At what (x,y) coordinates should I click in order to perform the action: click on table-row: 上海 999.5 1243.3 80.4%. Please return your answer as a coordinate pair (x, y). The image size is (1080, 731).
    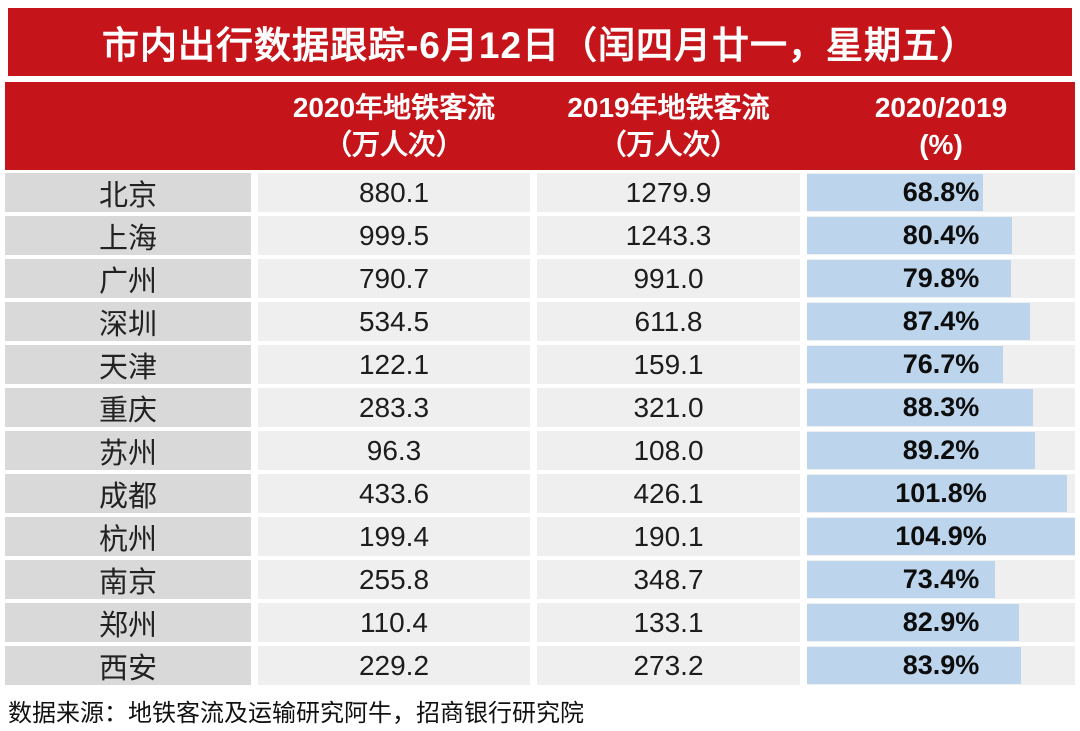
    Looking at the image, I should click on (540, 235).